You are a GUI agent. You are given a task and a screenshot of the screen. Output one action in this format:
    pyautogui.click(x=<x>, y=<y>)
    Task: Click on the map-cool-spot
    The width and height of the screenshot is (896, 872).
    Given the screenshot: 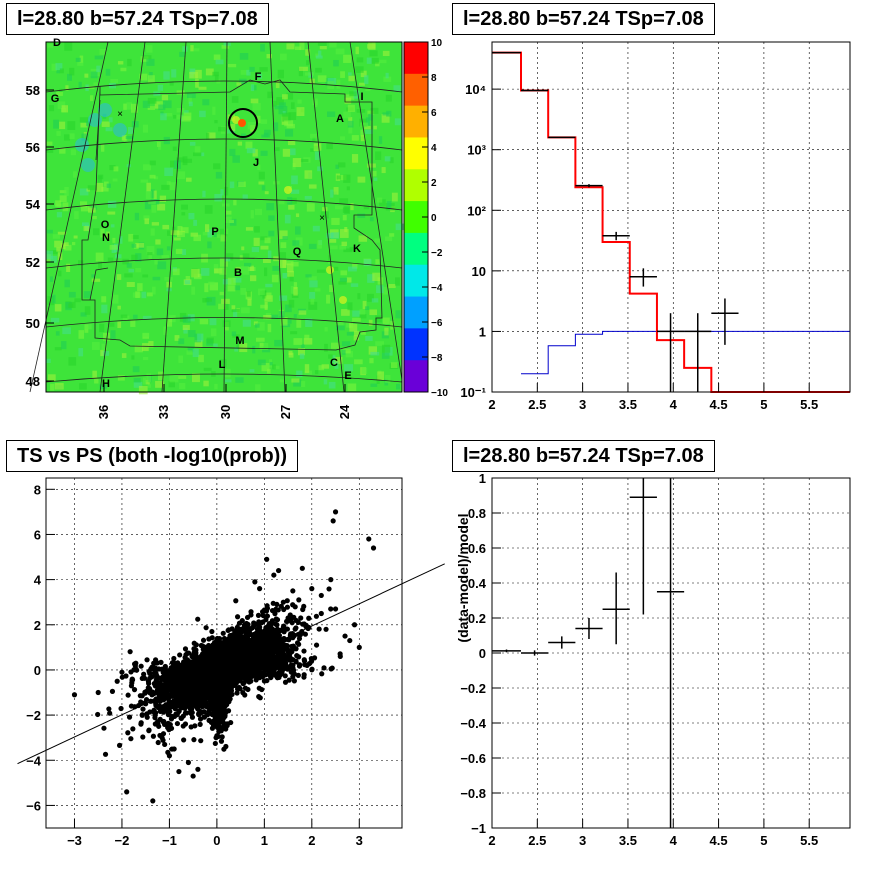 What is the action you would take?
    pyautogui.click(x=88, y=165)
    